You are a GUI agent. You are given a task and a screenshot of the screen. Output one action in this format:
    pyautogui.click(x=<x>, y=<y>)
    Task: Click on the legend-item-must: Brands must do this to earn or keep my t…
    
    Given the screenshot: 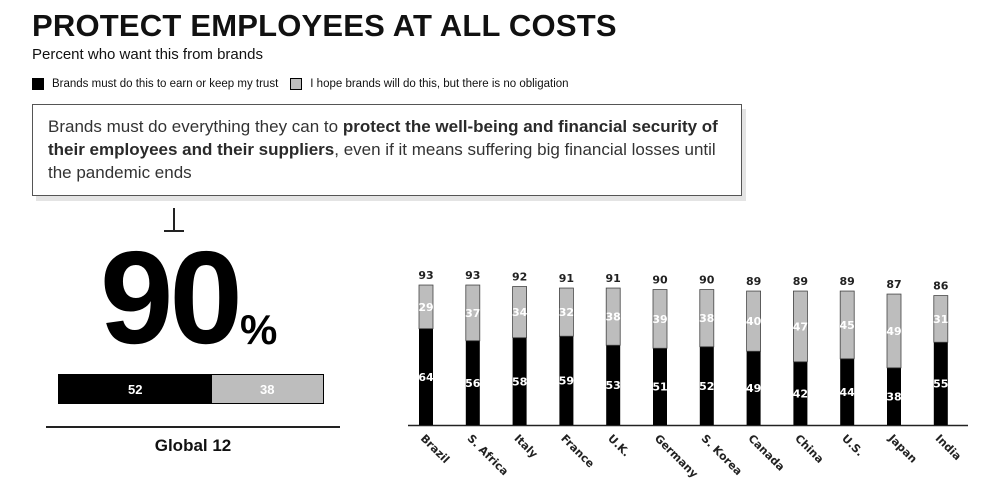 What is the action you would take?
    pyautogui.click(x=155, y=84)
    